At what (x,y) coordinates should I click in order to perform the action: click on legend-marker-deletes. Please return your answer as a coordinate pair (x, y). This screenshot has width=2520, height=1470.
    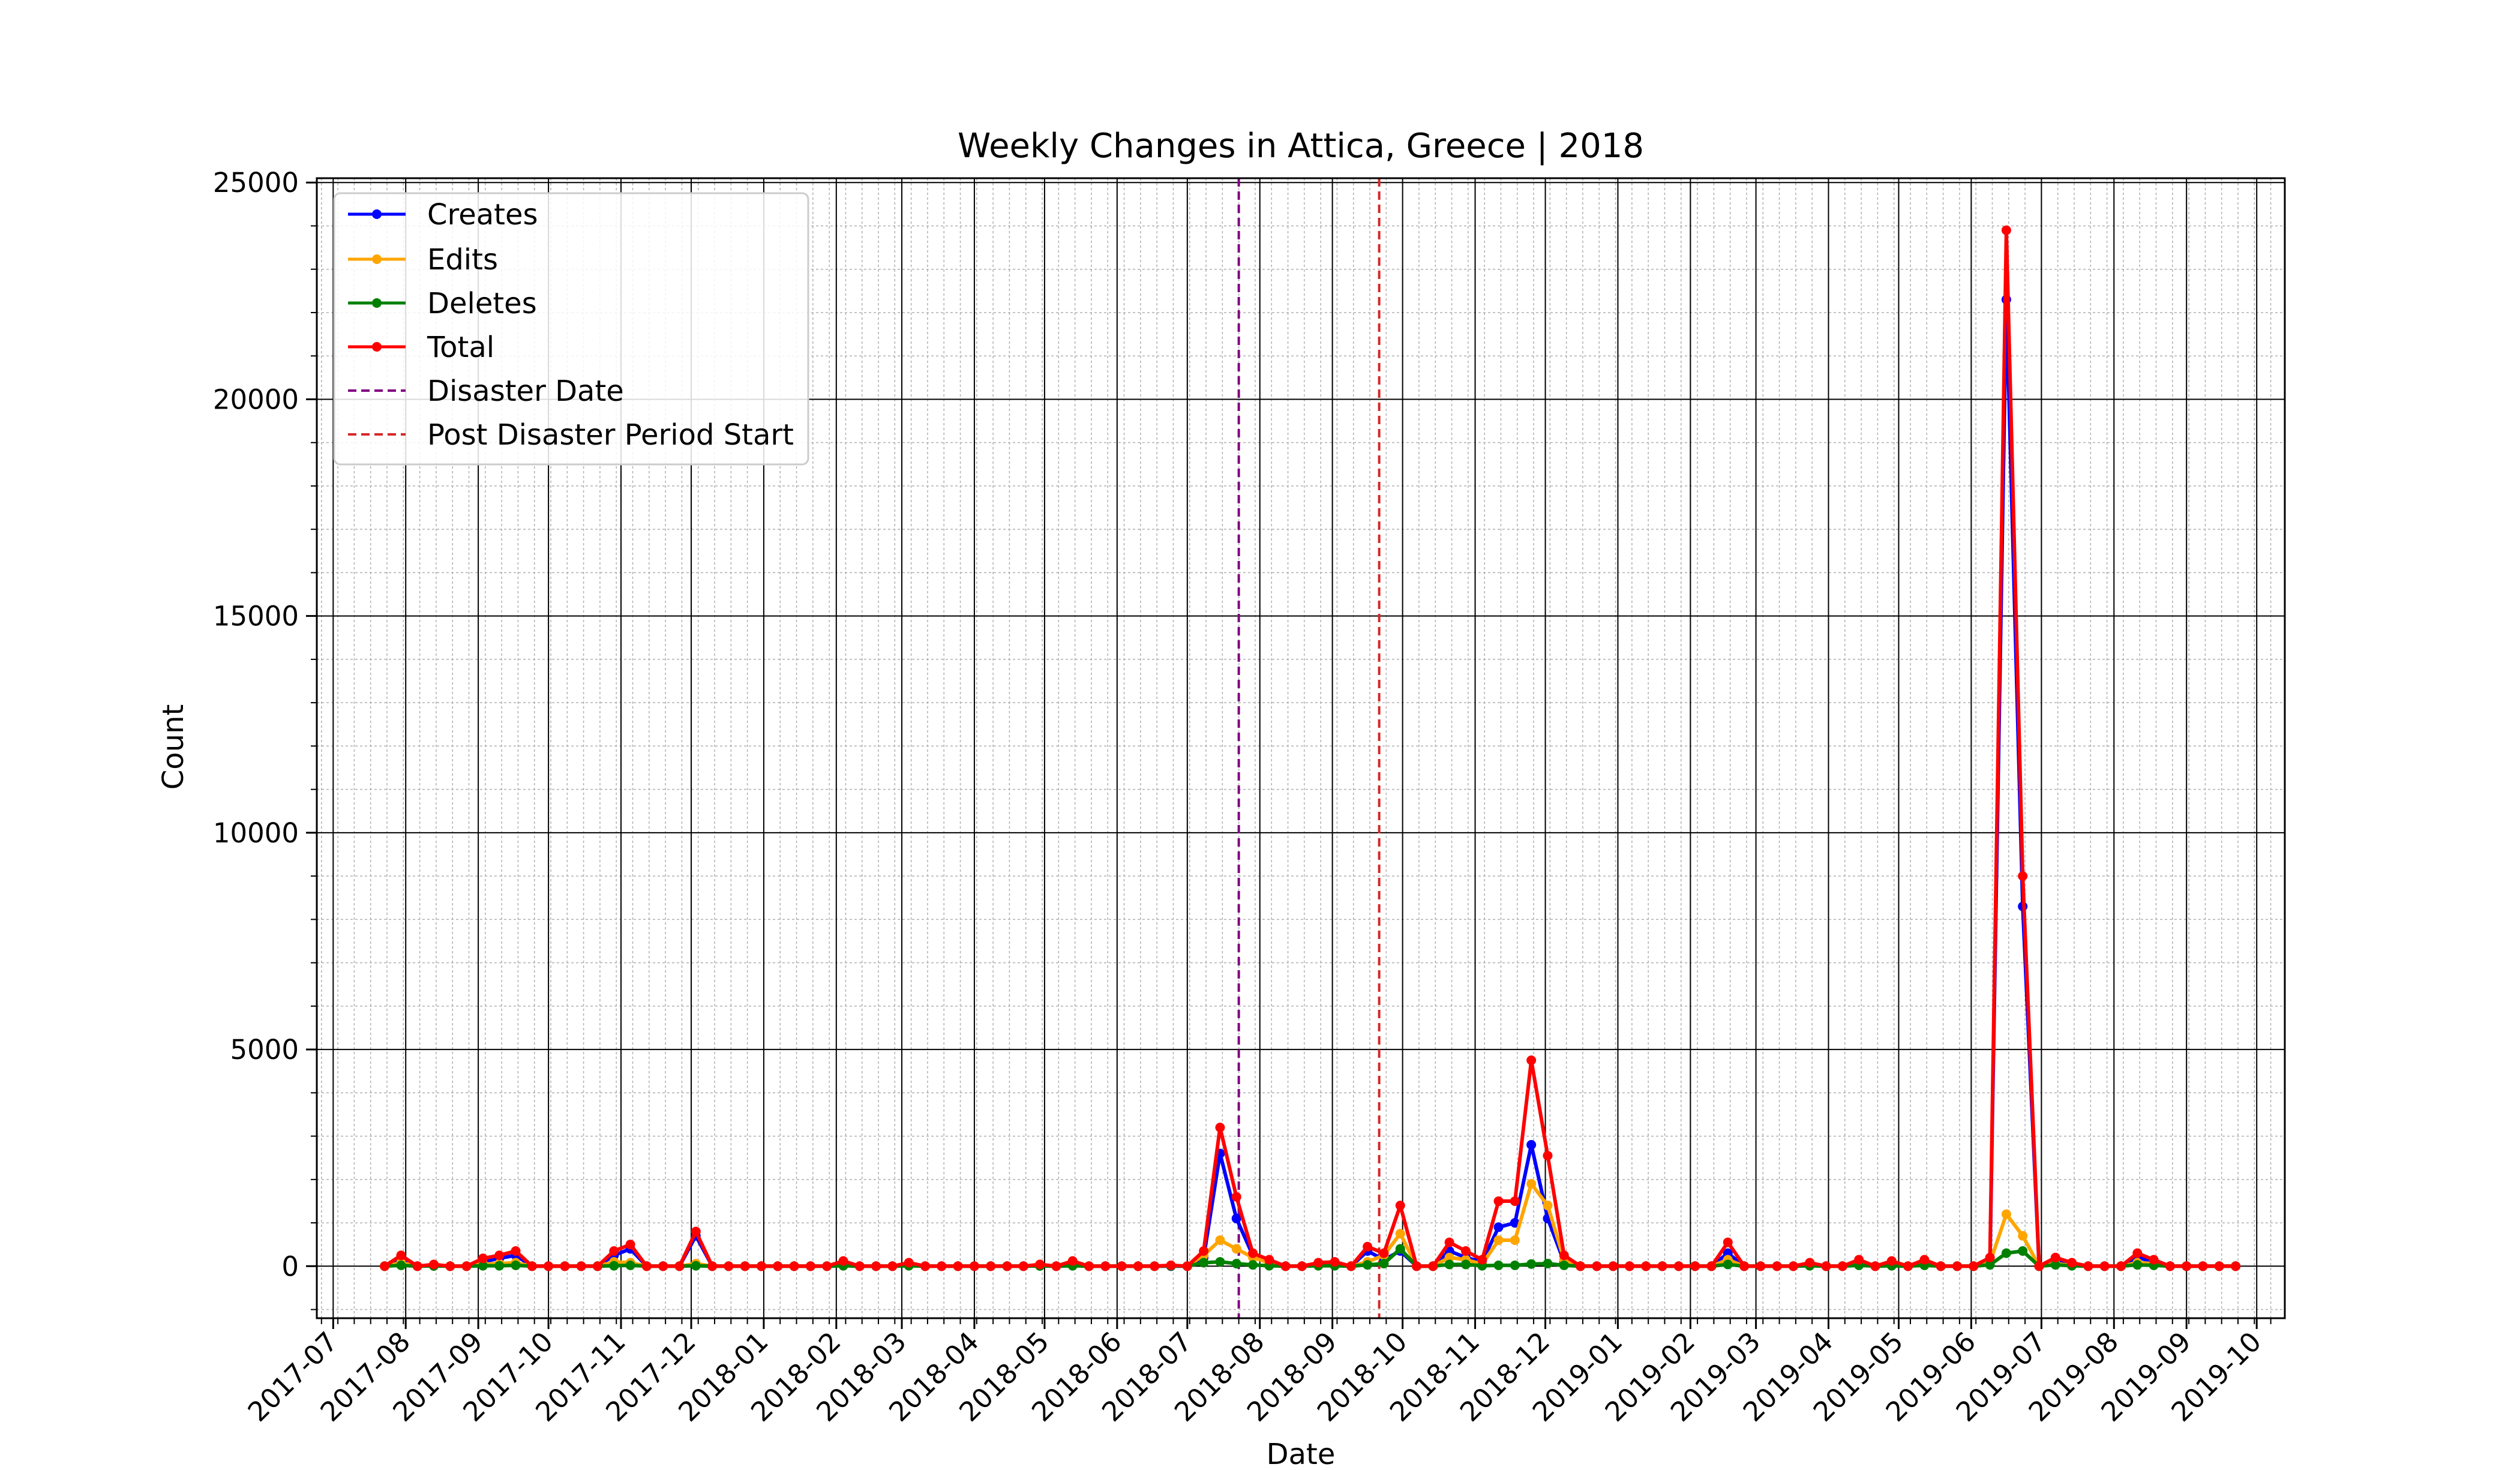
    Looking at the image, I should click on (377, 303).